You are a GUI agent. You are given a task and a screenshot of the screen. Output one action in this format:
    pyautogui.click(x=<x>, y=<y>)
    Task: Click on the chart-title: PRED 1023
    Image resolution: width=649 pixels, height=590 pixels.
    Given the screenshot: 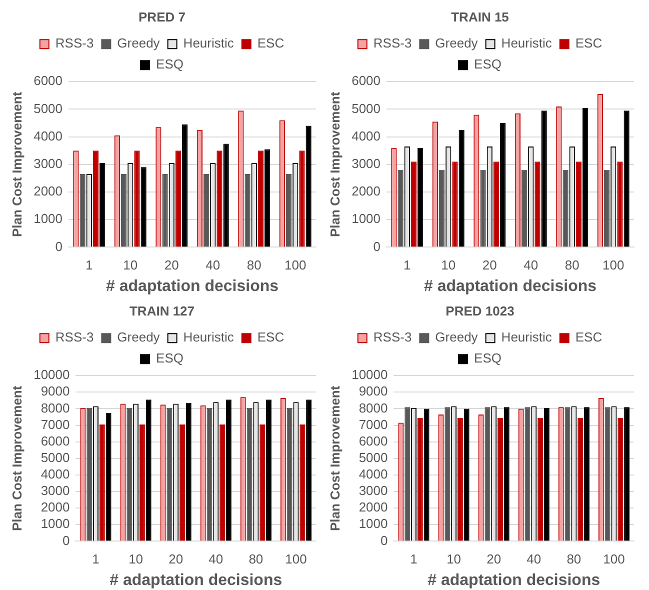 What is the action you would take?
    pyautogui.click(x=480, y=310)
    